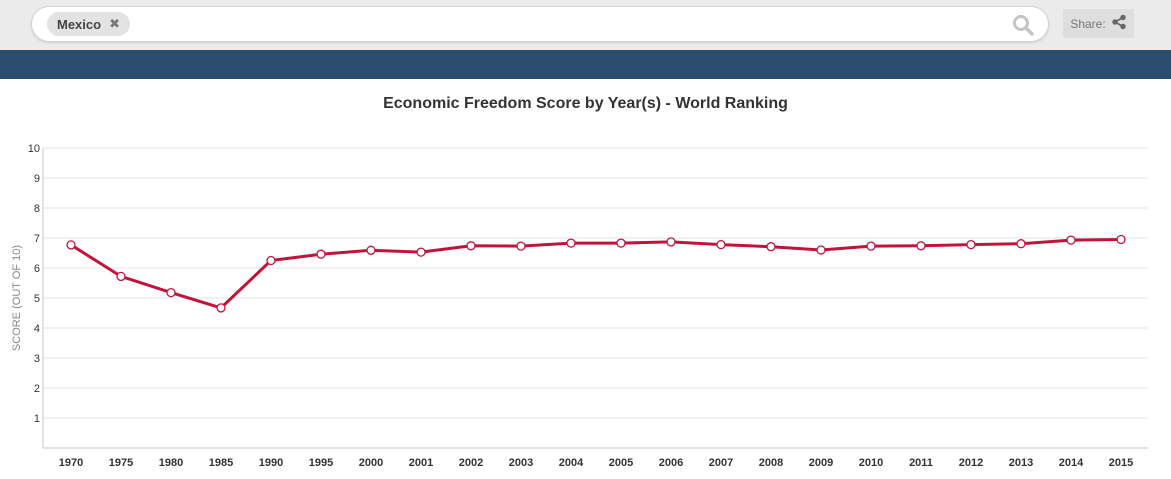  What do you see at coordinates (821, 463) in the screenshot?
I see `x-tick-label: 2009` at bounding box center [821, 463].